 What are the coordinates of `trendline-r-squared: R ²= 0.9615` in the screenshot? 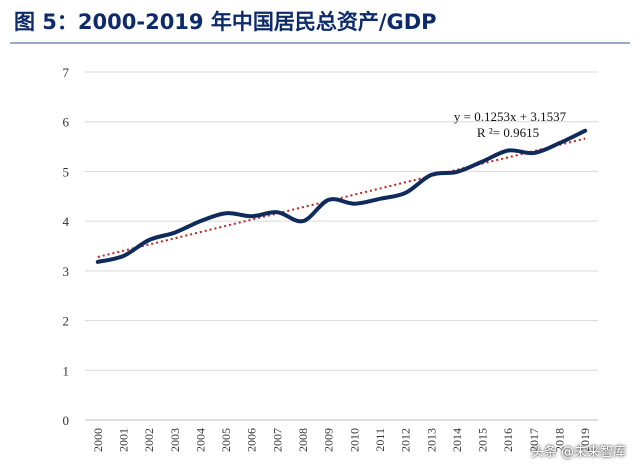 It's located at (508, 132).